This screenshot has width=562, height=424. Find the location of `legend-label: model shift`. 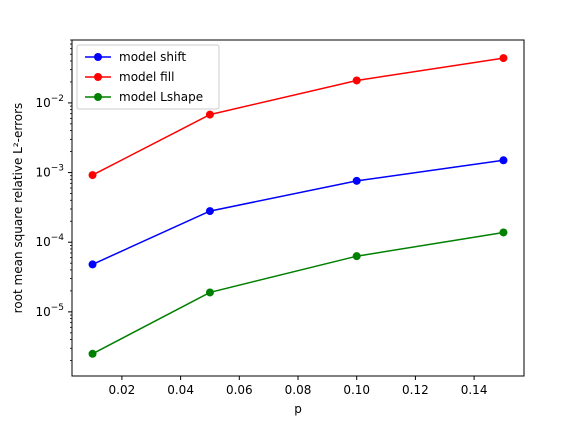

legend-label: model shift is located at coordinates (152, 57).